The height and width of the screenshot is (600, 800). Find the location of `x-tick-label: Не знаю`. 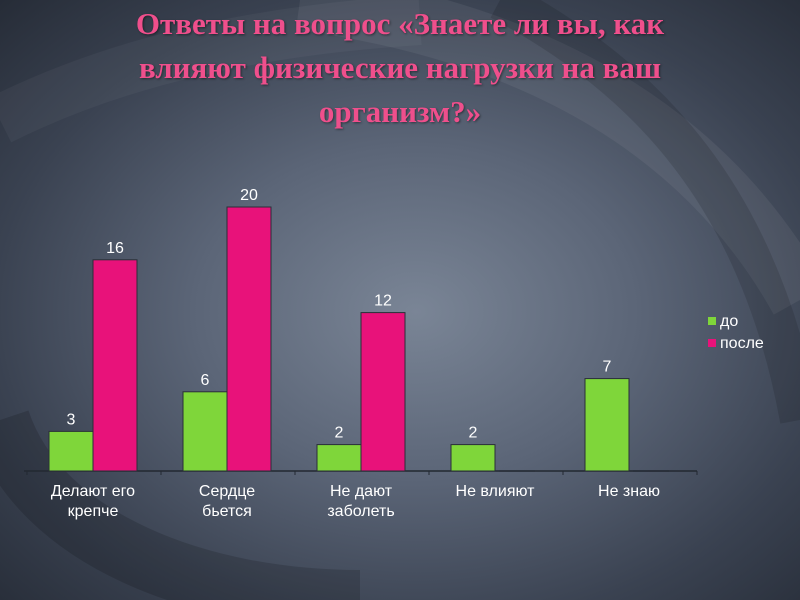

x-tick-label: Не знаю is located at coordinates (629, 491).